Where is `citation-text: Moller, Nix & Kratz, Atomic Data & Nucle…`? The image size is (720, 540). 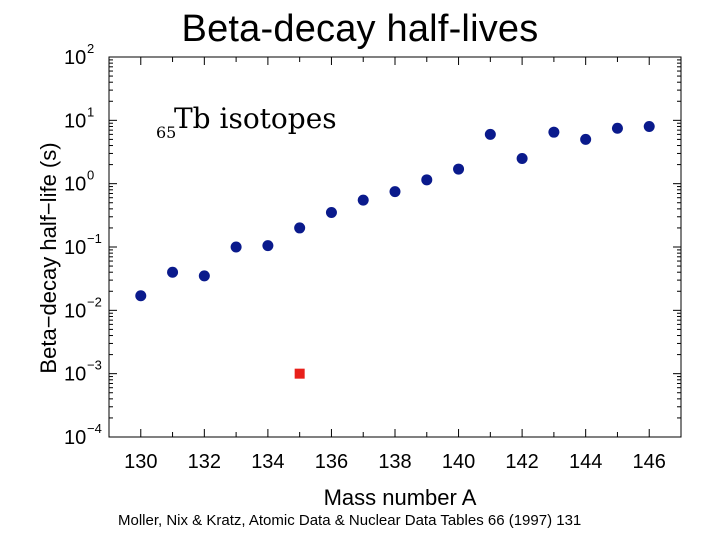 citation-text: Moller, Nix & Kratz, Atomic Data & Nucle… is located at coordinates (350, 520).